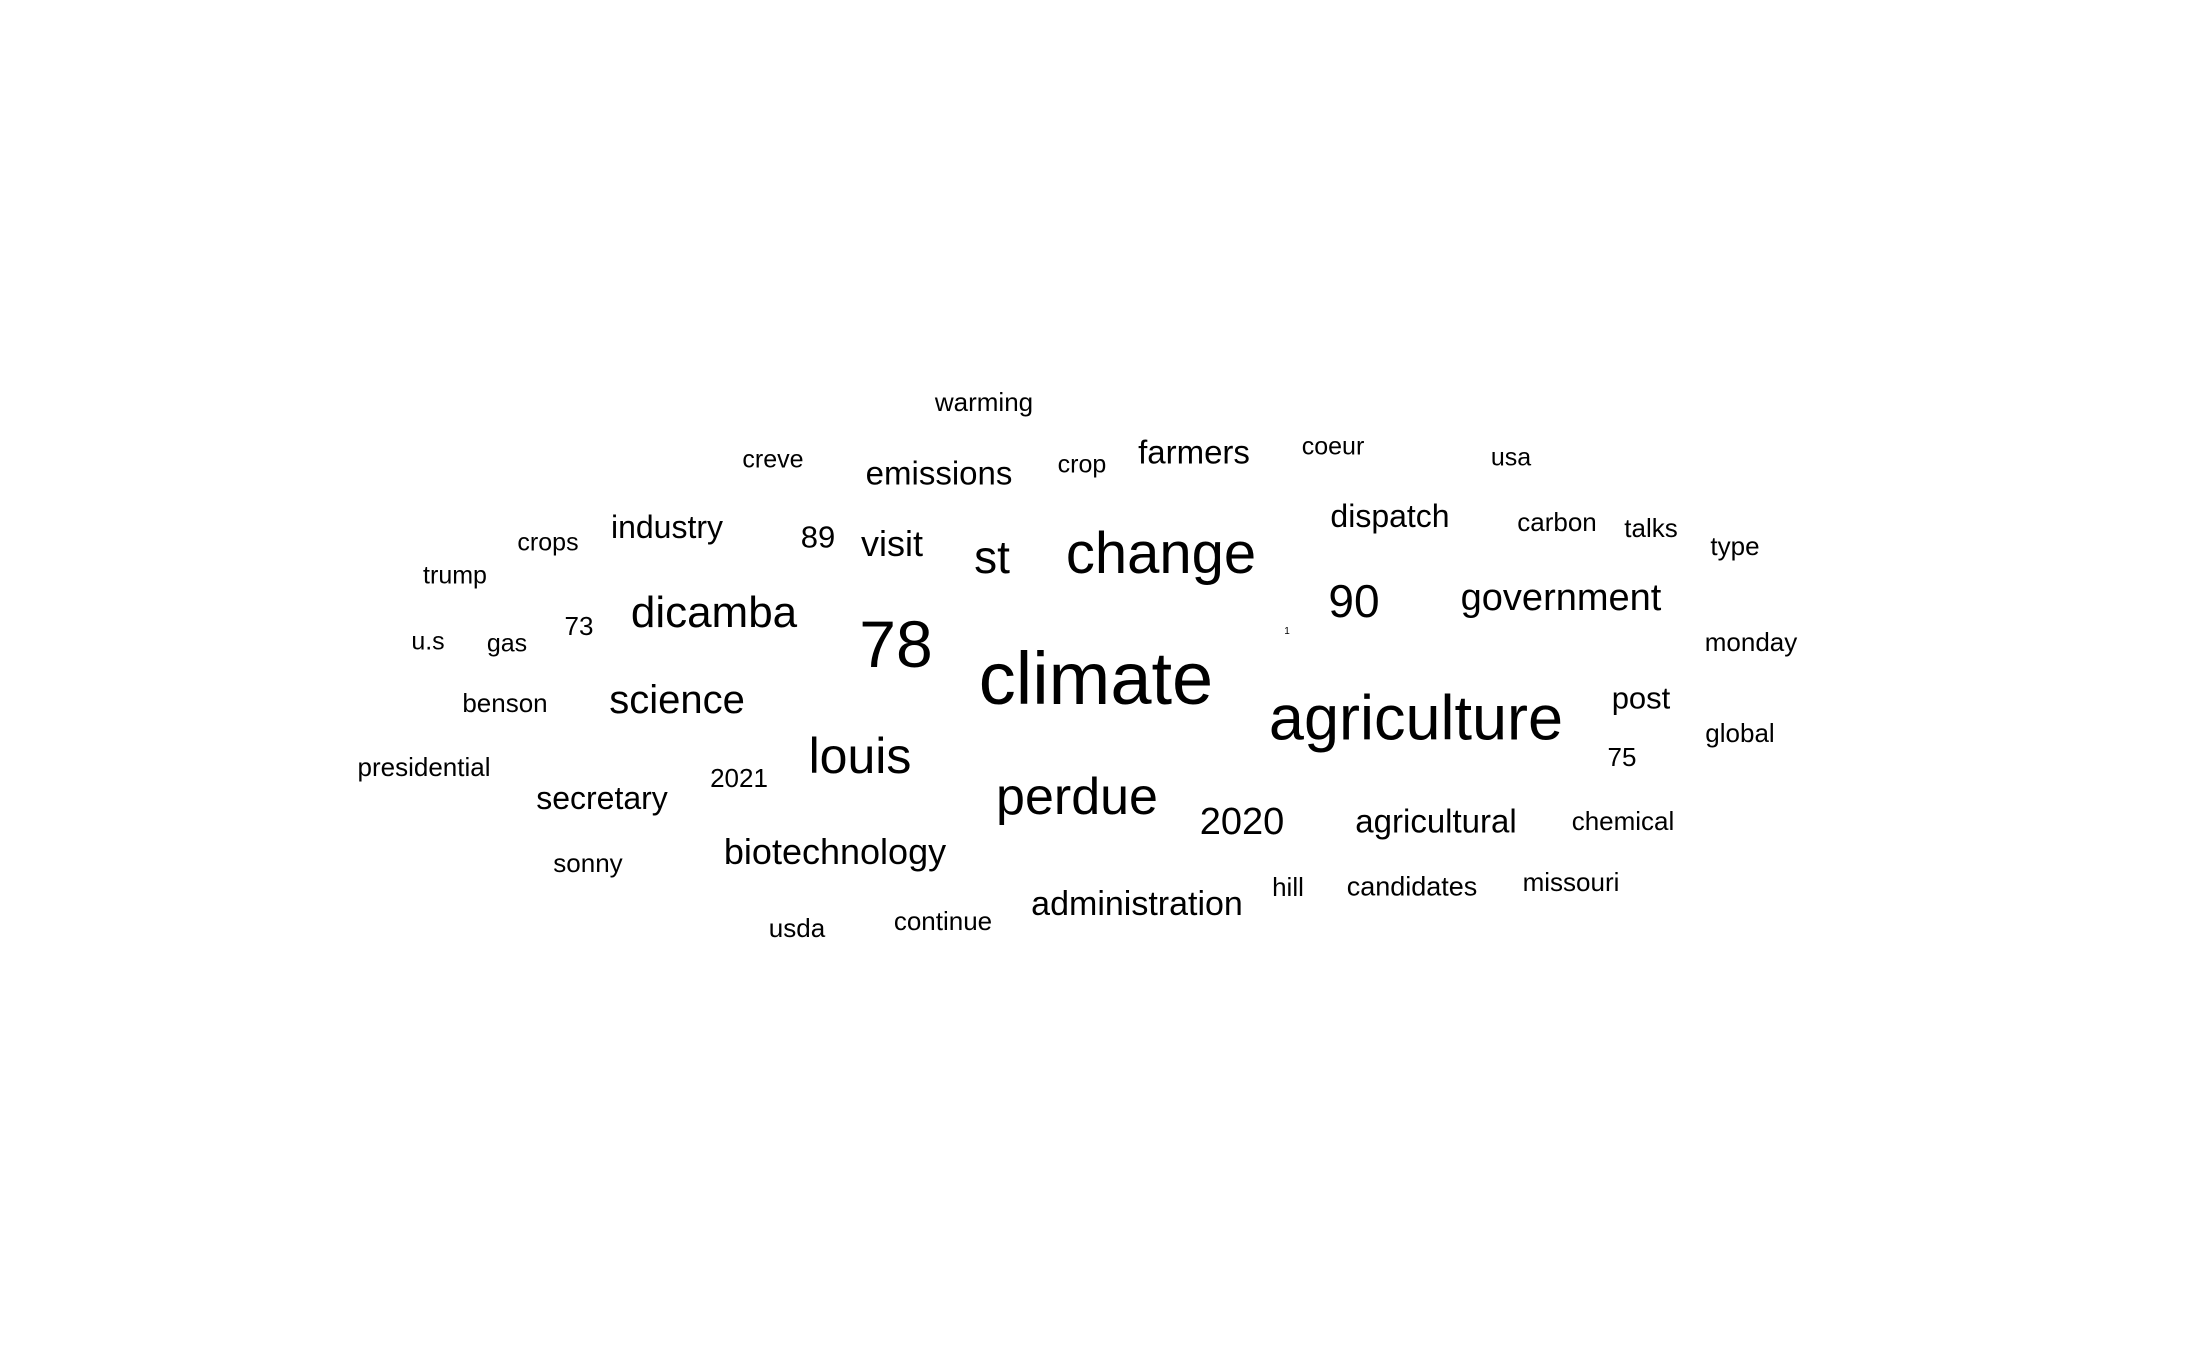 This screenshot has width=2187, height=1351. I want to click on word-dicamba: dicamba, so click(714, 612).